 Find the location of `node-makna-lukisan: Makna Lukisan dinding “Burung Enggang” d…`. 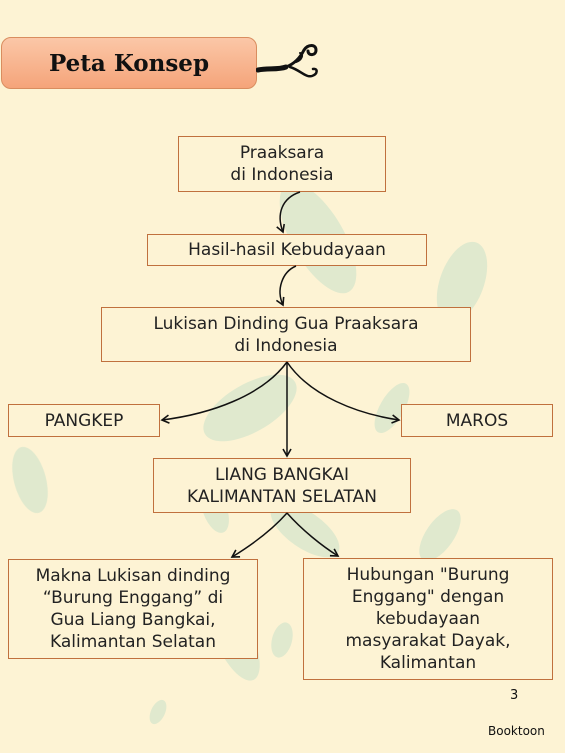

node-makna-lukisan: Makna Lukisan dinding “Burung Enggang” d… is located at coordinates (133, 609).